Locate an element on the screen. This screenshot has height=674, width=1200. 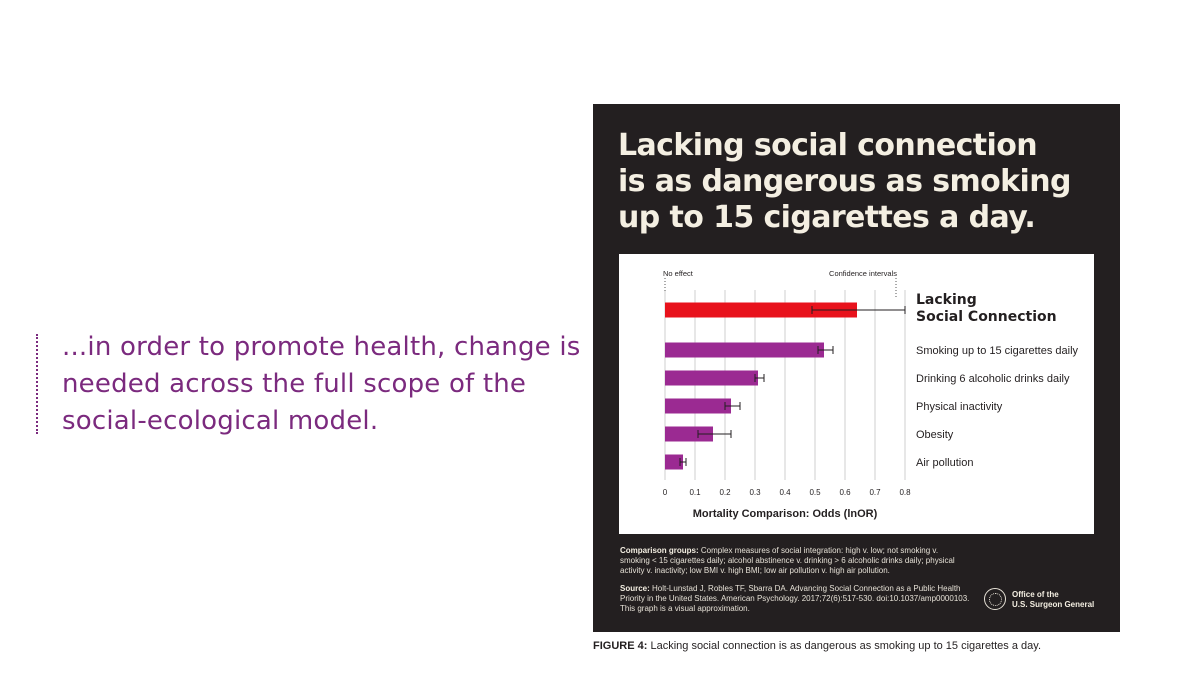
x-tick-label: 0.1 is located at coordinates (695, 492).